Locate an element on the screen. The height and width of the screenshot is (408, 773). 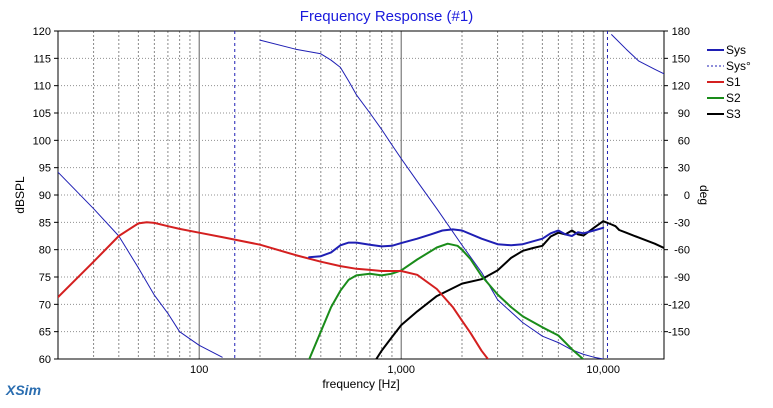
x-tick-label: 1,000 is located at coordinates (401, 370).